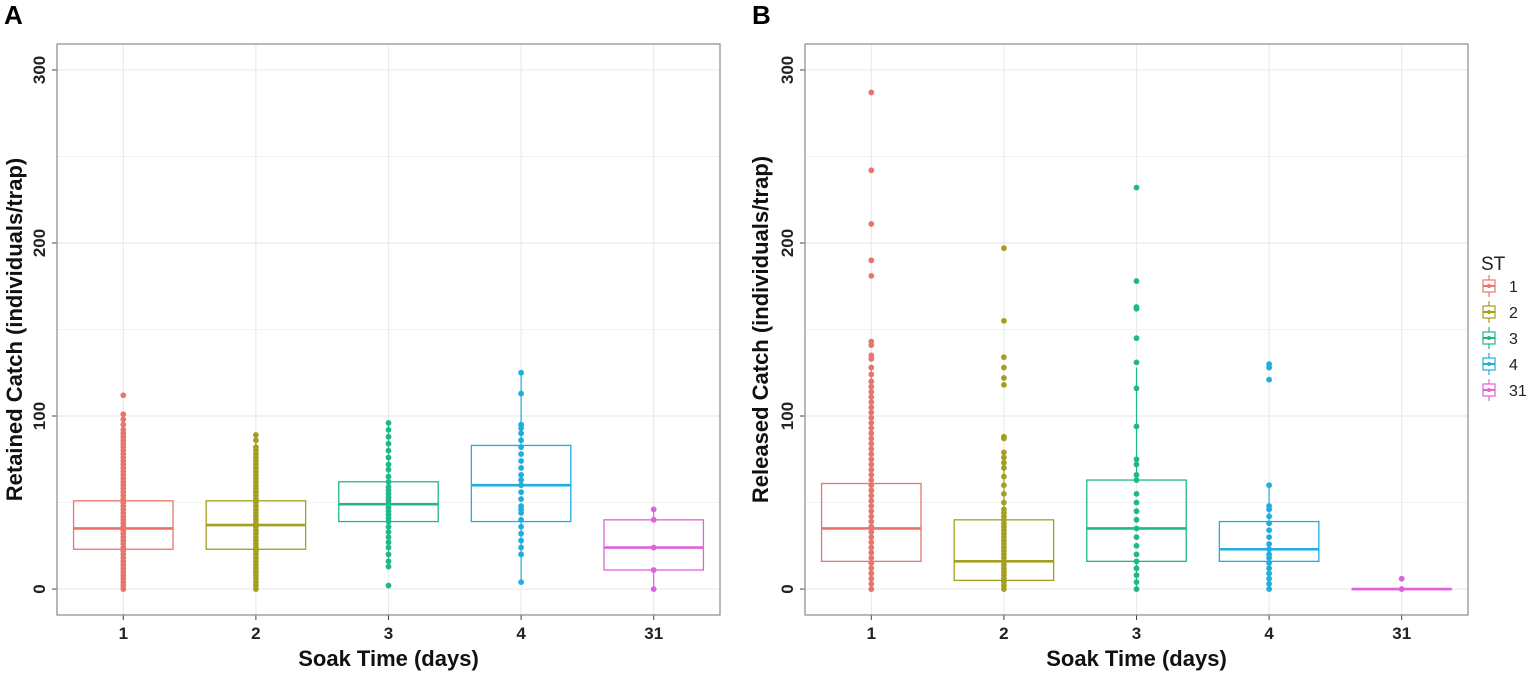 The height and width of the screenshot is (675, 1535). Describe the element at coordinates (787, 243) in the screenshot. I see `y-tick-label: 200` at that location.